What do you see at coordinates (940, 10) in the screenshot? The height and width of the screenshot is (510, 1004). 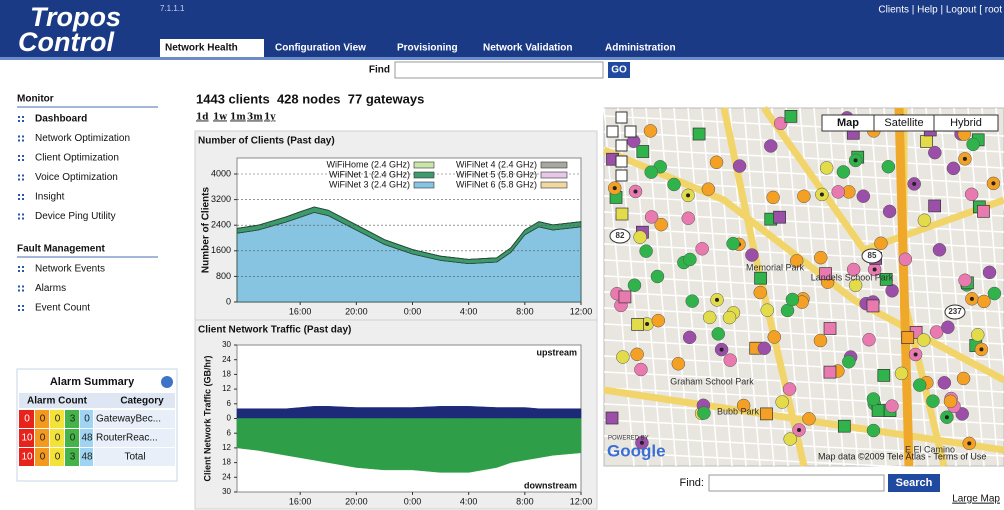 I see `top-links: Clients | Help | Logout [ root` at bounding box center [940, 10].